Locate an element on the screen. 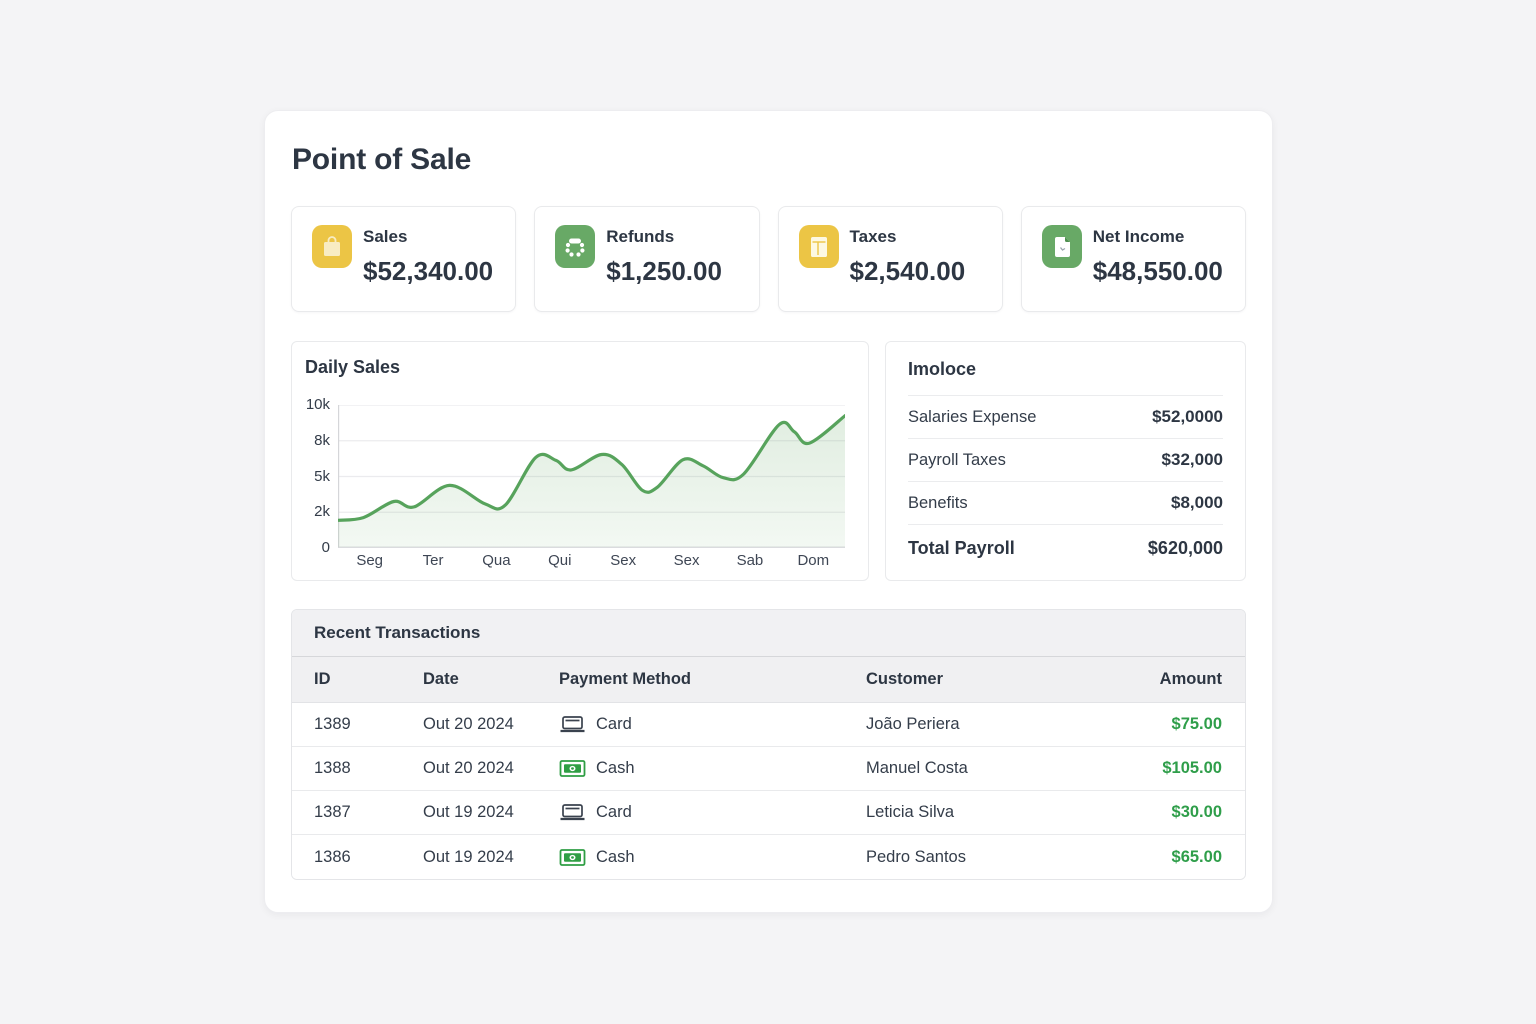  y-axis-tick-label: 2k is located at coordinates (322, 512).